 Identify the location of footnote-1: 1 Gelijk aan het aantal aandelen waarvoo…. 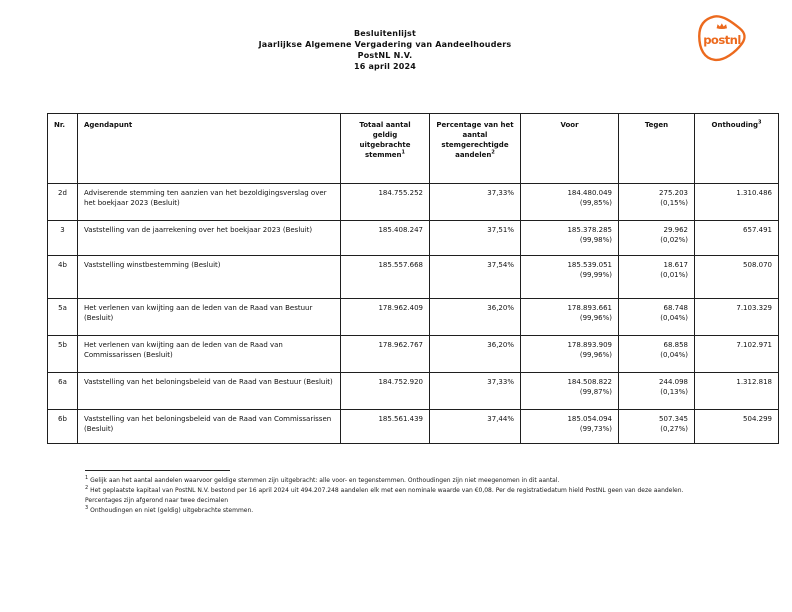
(322, 480).